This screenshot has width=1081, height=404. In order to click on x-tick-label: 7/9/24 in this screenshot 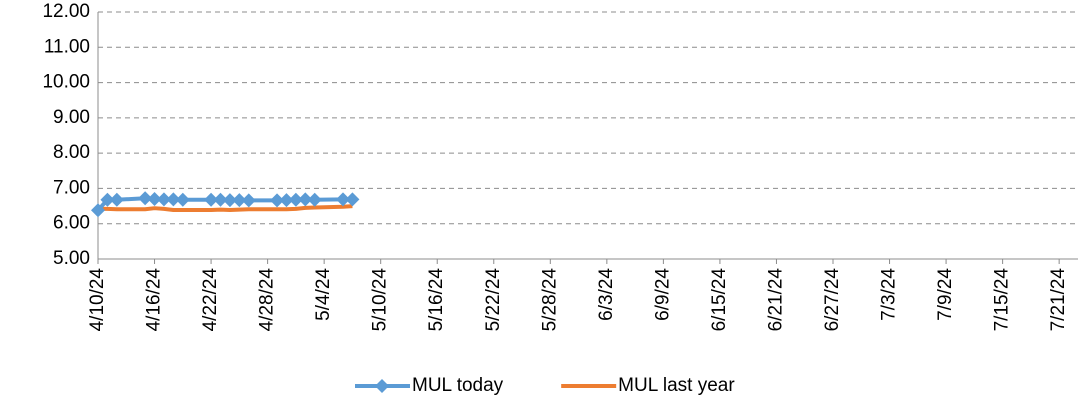, I will do `click(945, 294)`.